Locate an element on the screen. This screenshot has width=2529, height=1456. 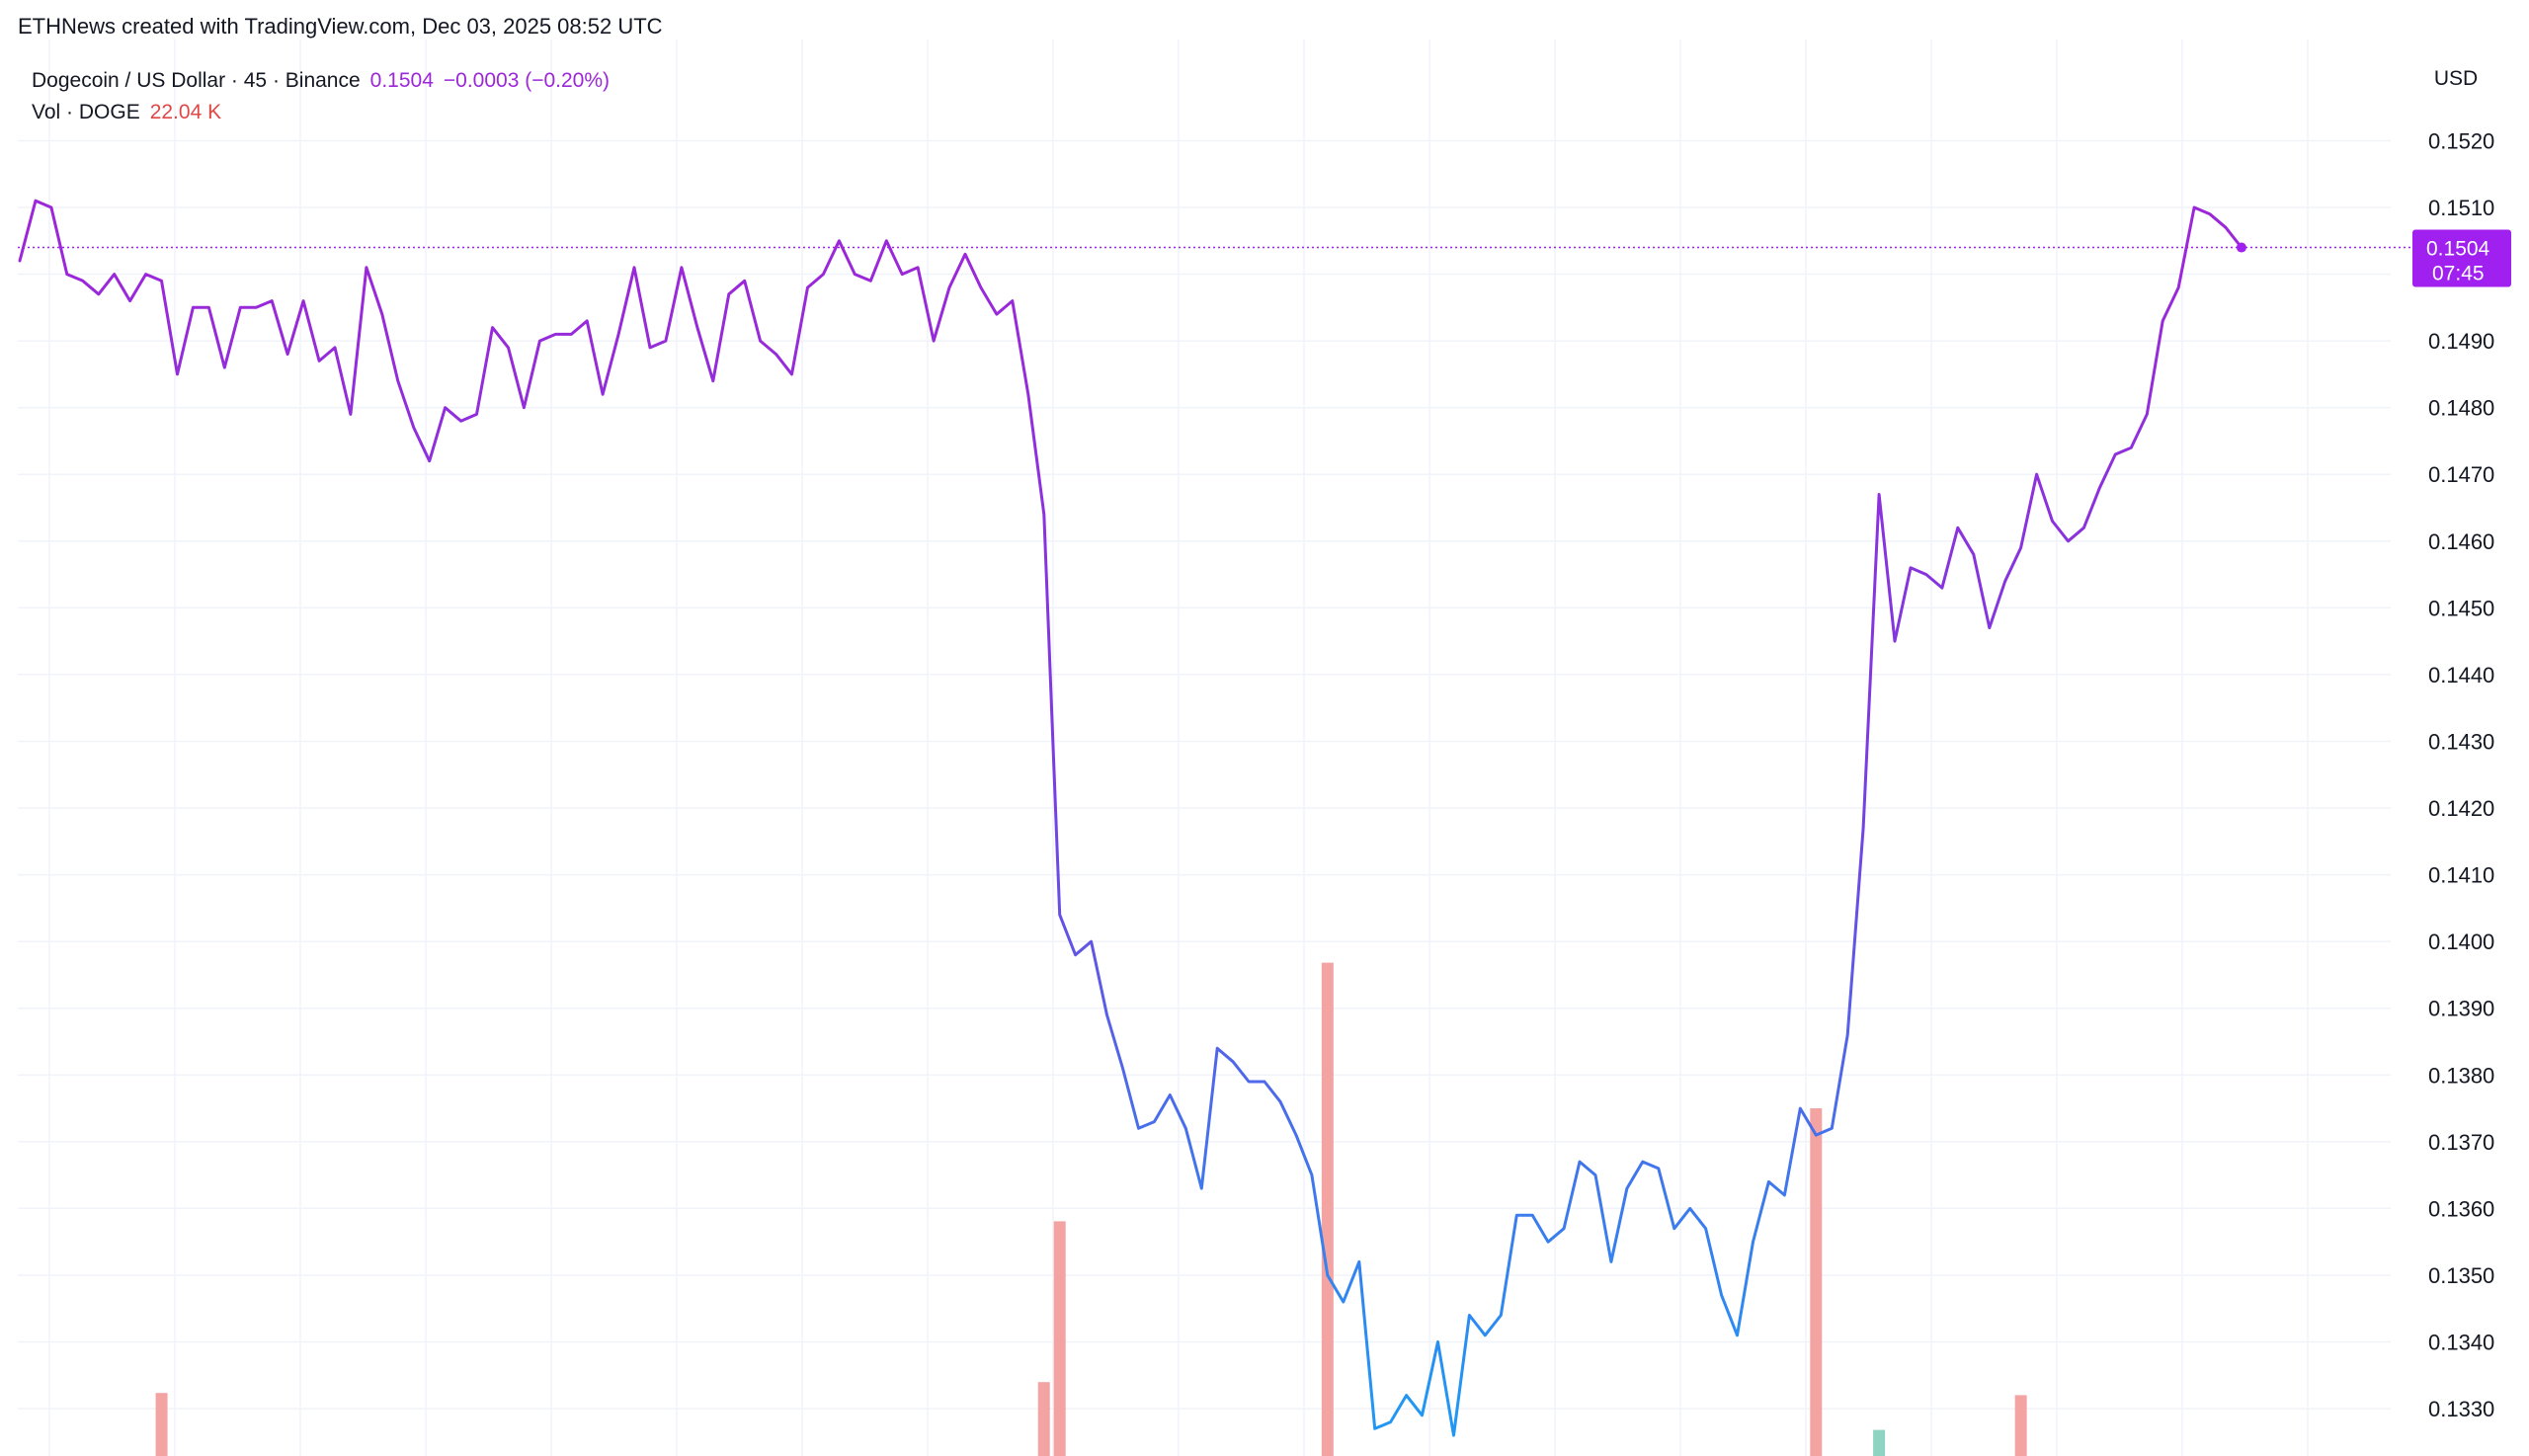
last-price-tag-price: 0.1504 is located at coordinates (2458, 249).